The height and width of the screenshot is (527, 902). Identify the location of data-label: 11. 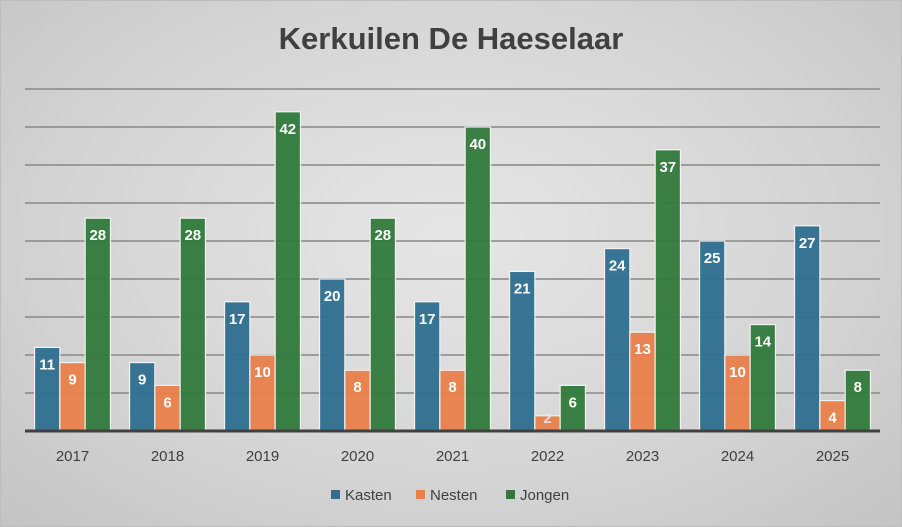
(47, 364).